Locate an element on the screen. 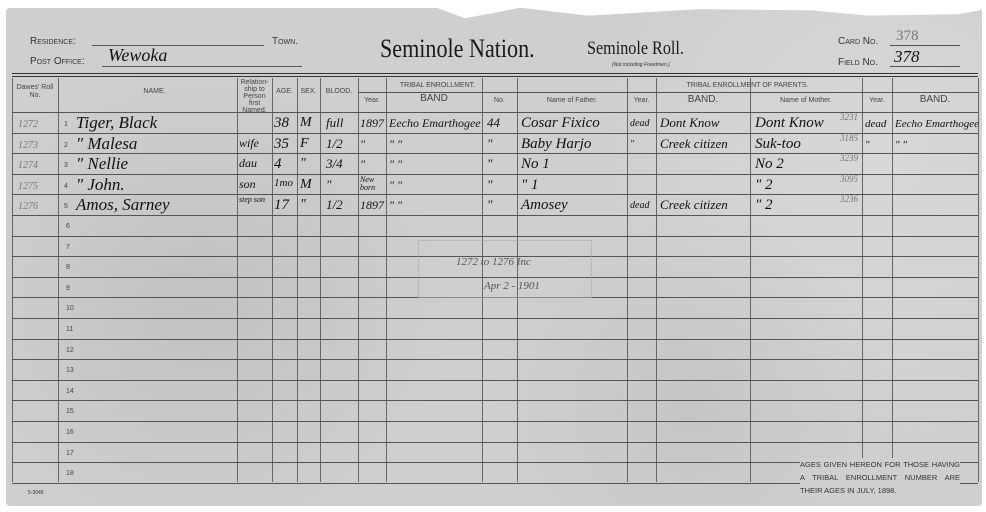  mother-band: " " is located at coordinates (901, 144).